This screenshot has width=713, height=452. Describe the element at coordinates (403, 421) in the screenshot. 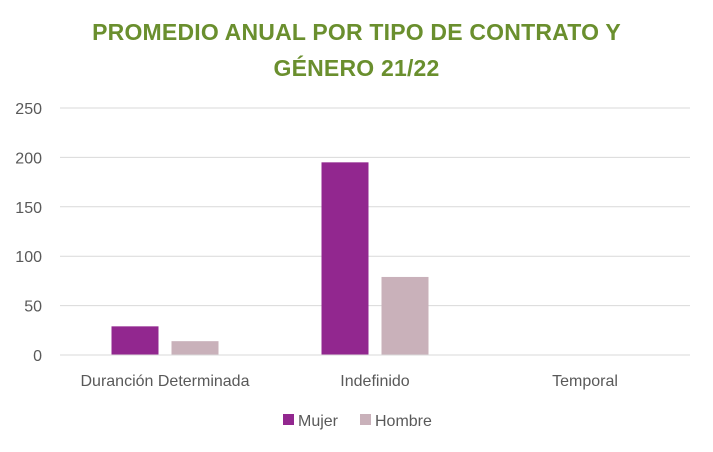

I see `legend-label-hombre: Hombre` at that location.